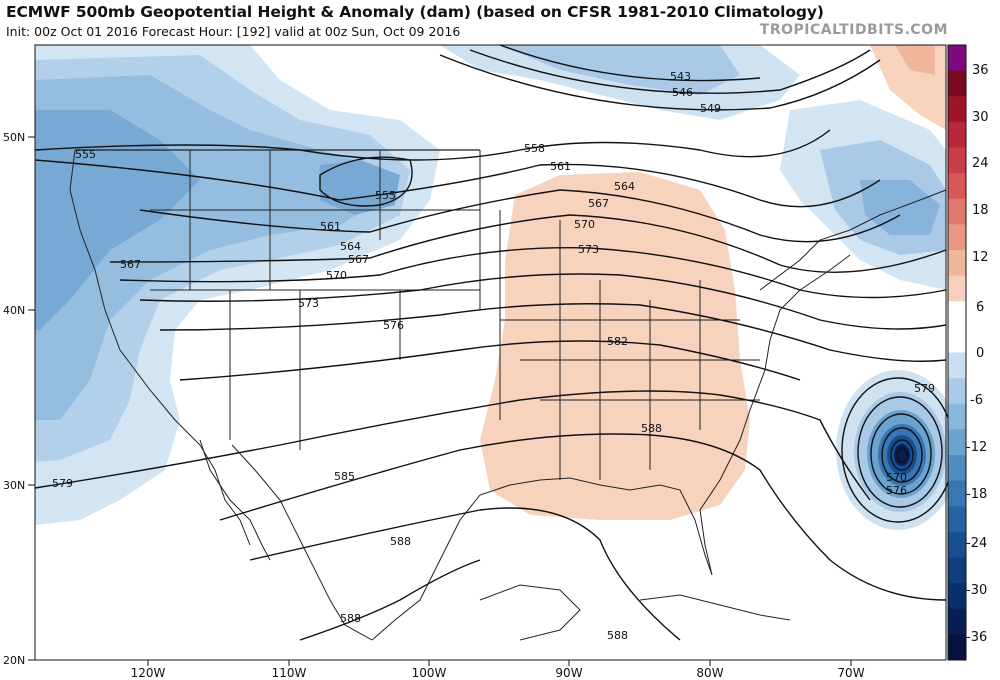 The image size is (1000, 680). I want to click on contour-label: 546, so click(682, 92).